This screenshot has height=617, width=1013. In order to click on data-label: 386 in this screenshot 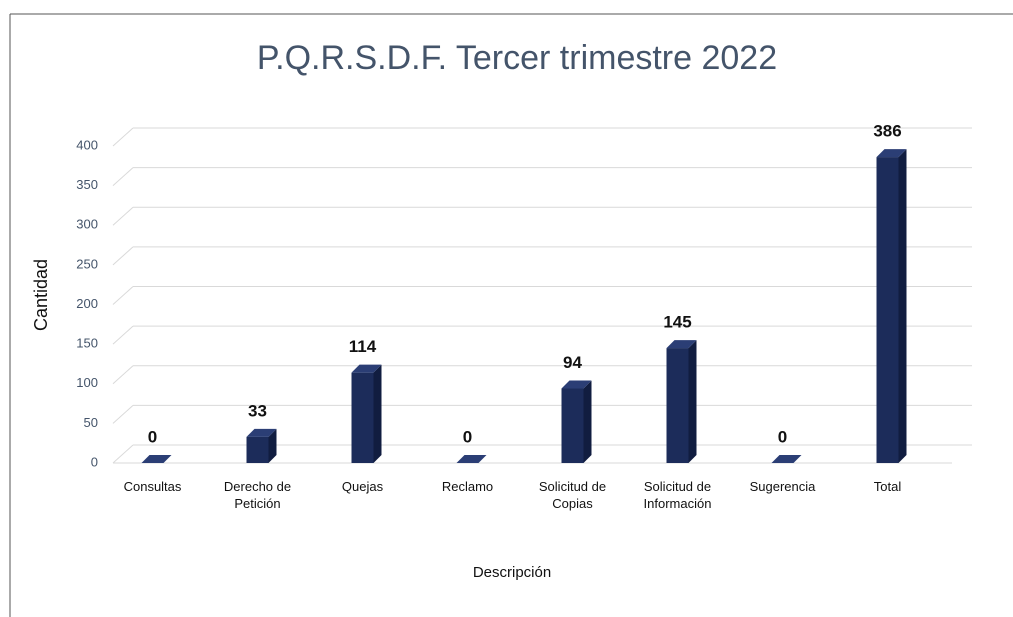, I will do `click(887, 131)`.